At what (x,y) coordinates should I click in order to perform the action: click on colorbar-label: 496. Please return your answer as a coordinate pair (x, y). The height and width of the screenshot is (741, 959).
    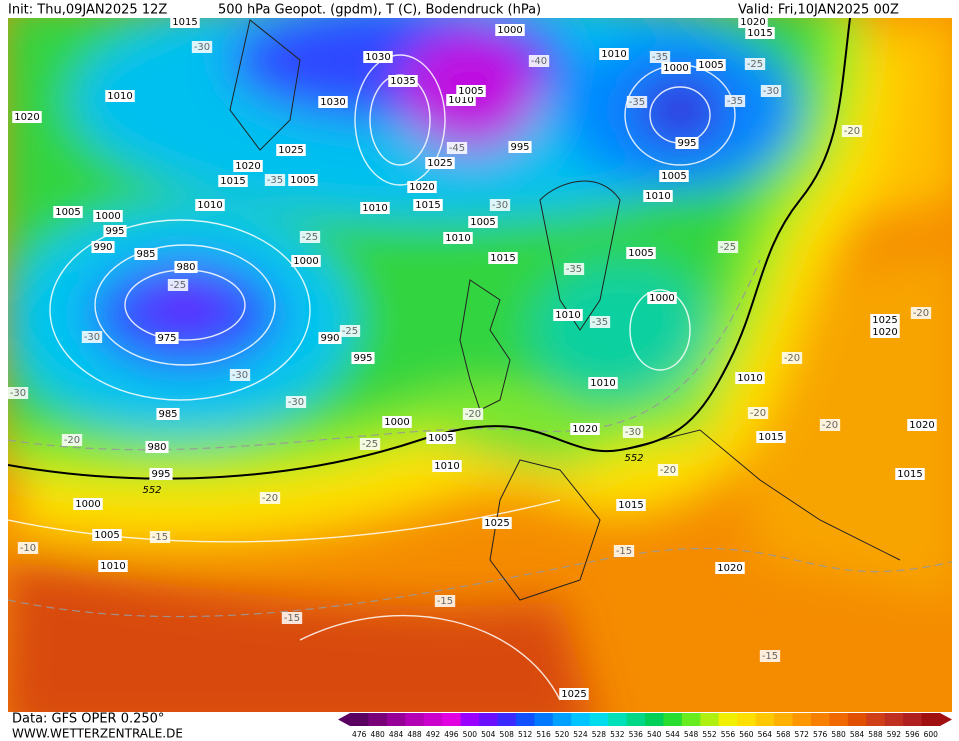
    Looking at the image, I should click on (451, 734).